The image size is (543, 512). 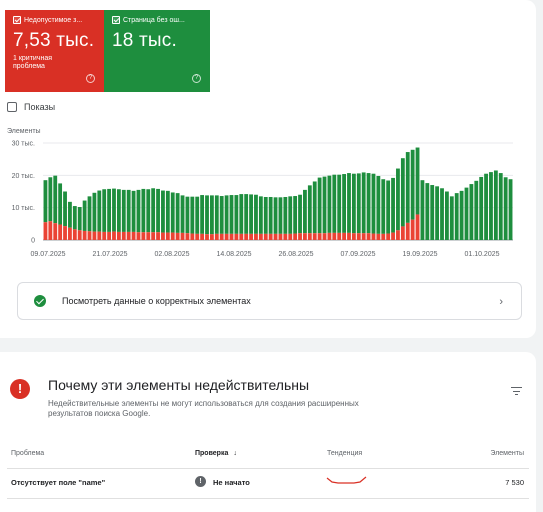 What do you see at coordinates (40, 107) in the screenshot?
I see `impressions-label: Показы` at bounding box center [40, 107].